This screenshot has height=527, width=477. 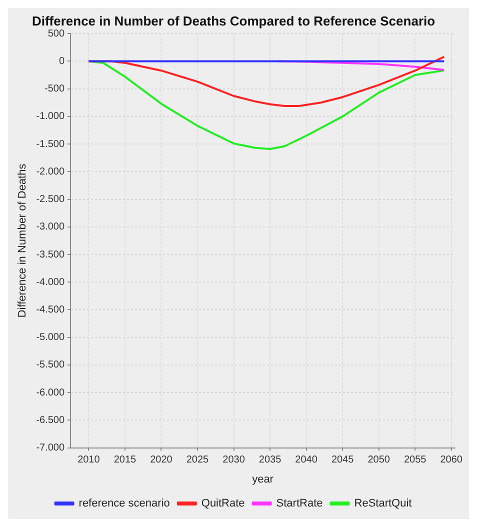 I want to click on y-tick-label: -1.000, so click(x=50, y=116).